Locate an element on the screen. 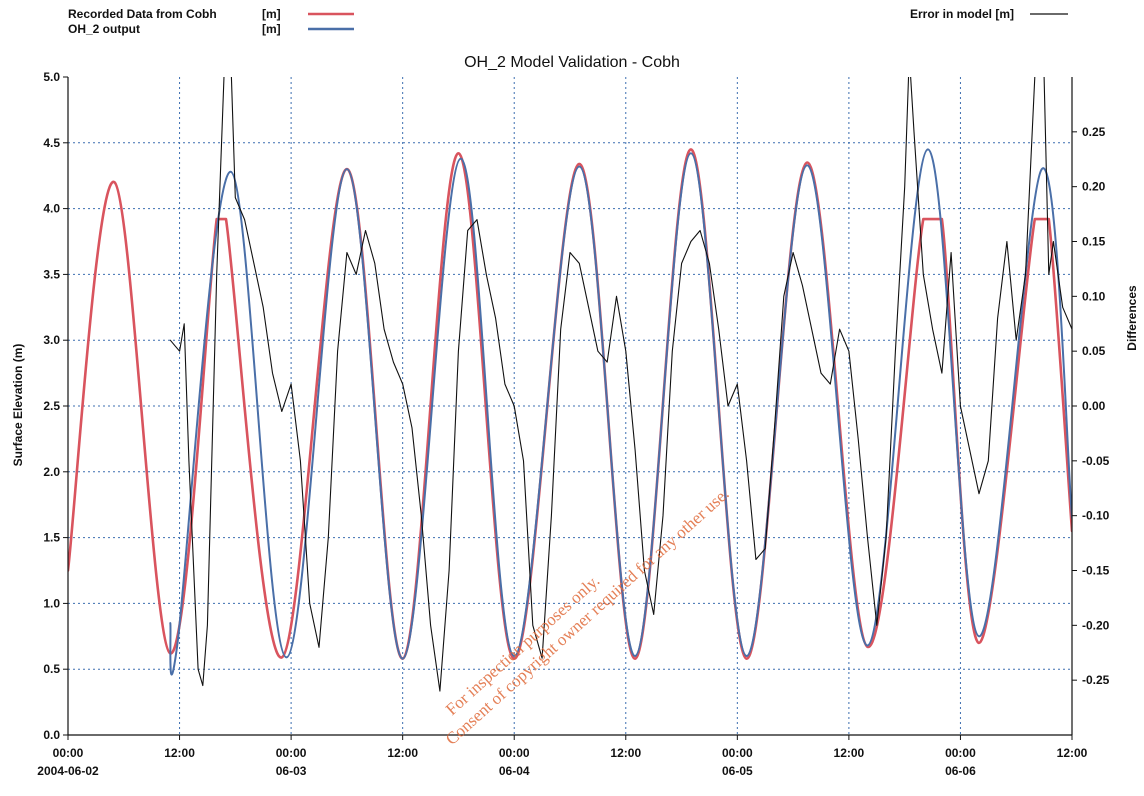  y2-tick-label: -0.10 is located at coordinates (1096, 516).